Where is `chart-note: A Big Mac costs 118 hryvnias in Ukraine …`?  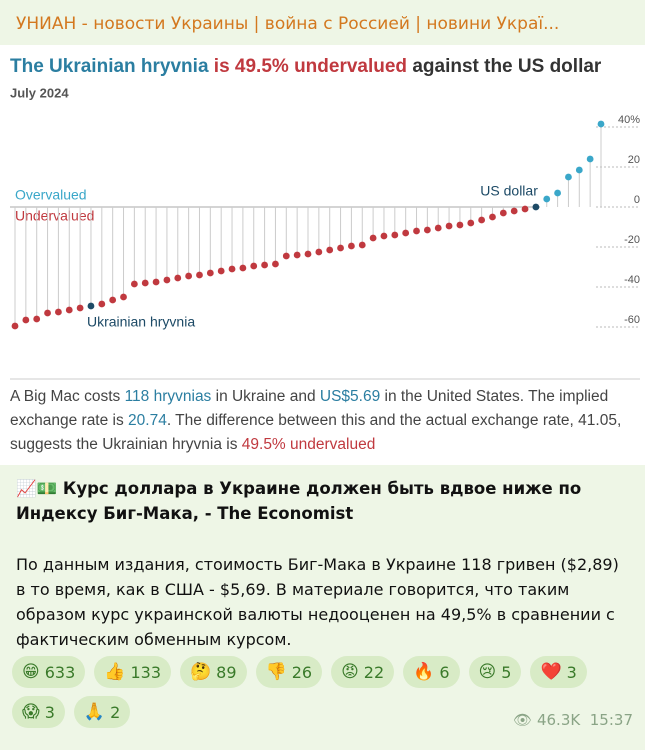 chart-note: A Big Mac costs 118 hryvnias in Ukraine … is located at coordinates (320, 421).